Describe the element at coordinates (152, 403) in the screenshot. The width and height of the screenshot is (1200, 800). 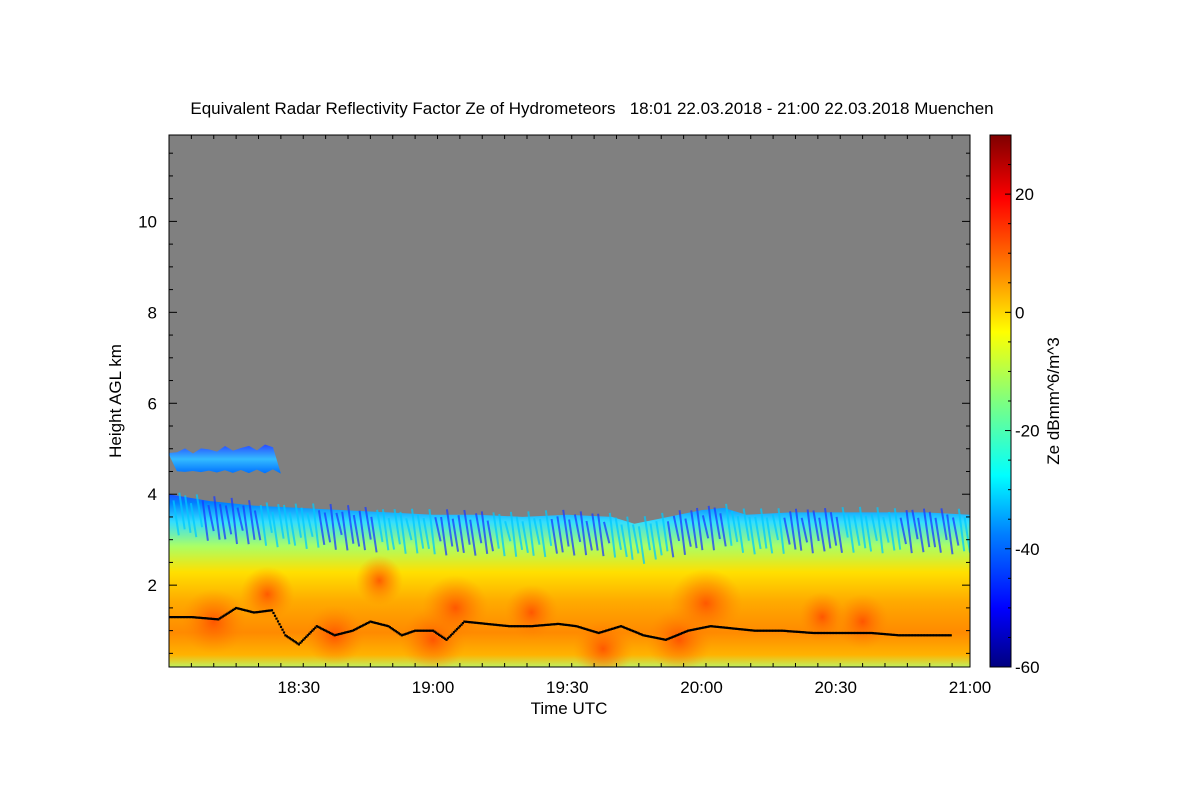
I see `y-tick-label: 6` at that location.